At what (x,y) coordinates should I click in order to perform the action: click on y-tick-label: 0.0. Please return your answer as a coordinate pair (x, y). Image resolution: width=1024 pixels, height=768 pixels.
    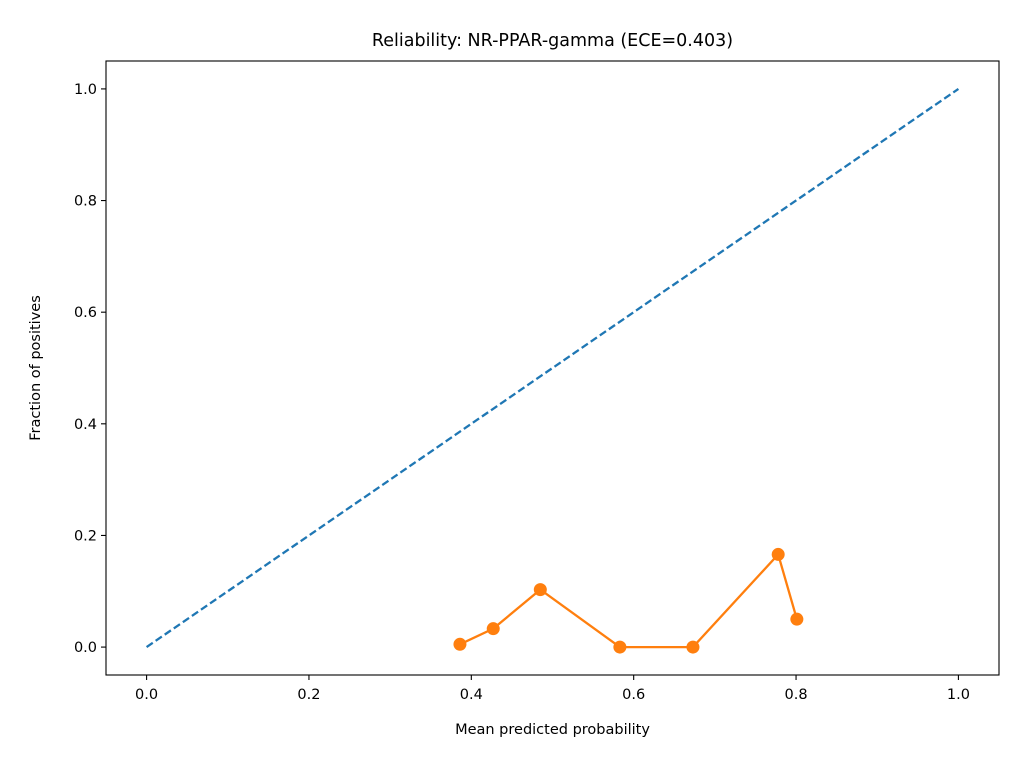
    Looking at the image, I should click on (85, 648).